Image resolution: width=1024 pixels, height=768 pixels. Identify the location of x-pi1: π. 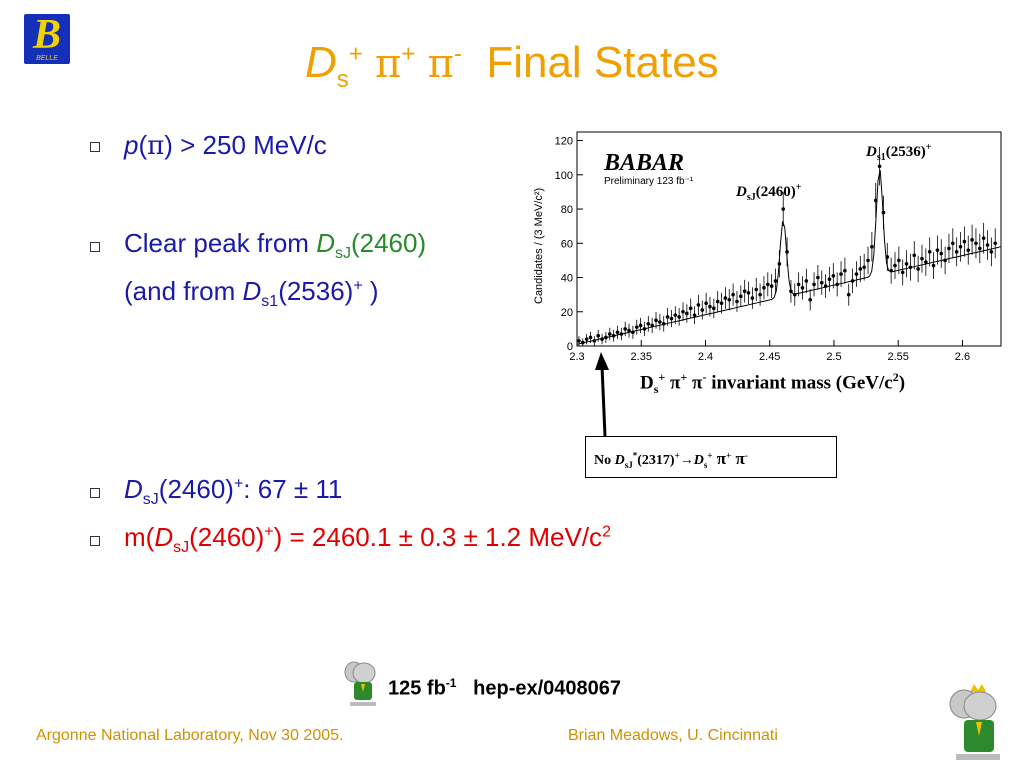
(673, 383).